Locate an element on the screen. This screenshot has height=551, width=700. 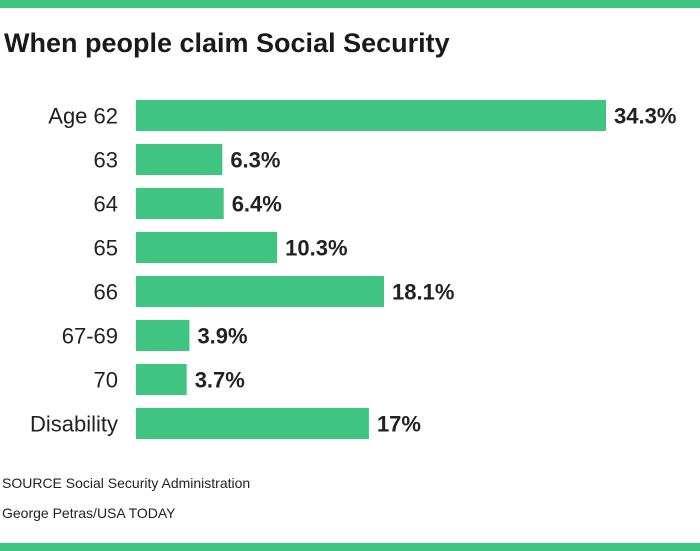
value-label-1: 6.3% is located at coordinates (255, 160).